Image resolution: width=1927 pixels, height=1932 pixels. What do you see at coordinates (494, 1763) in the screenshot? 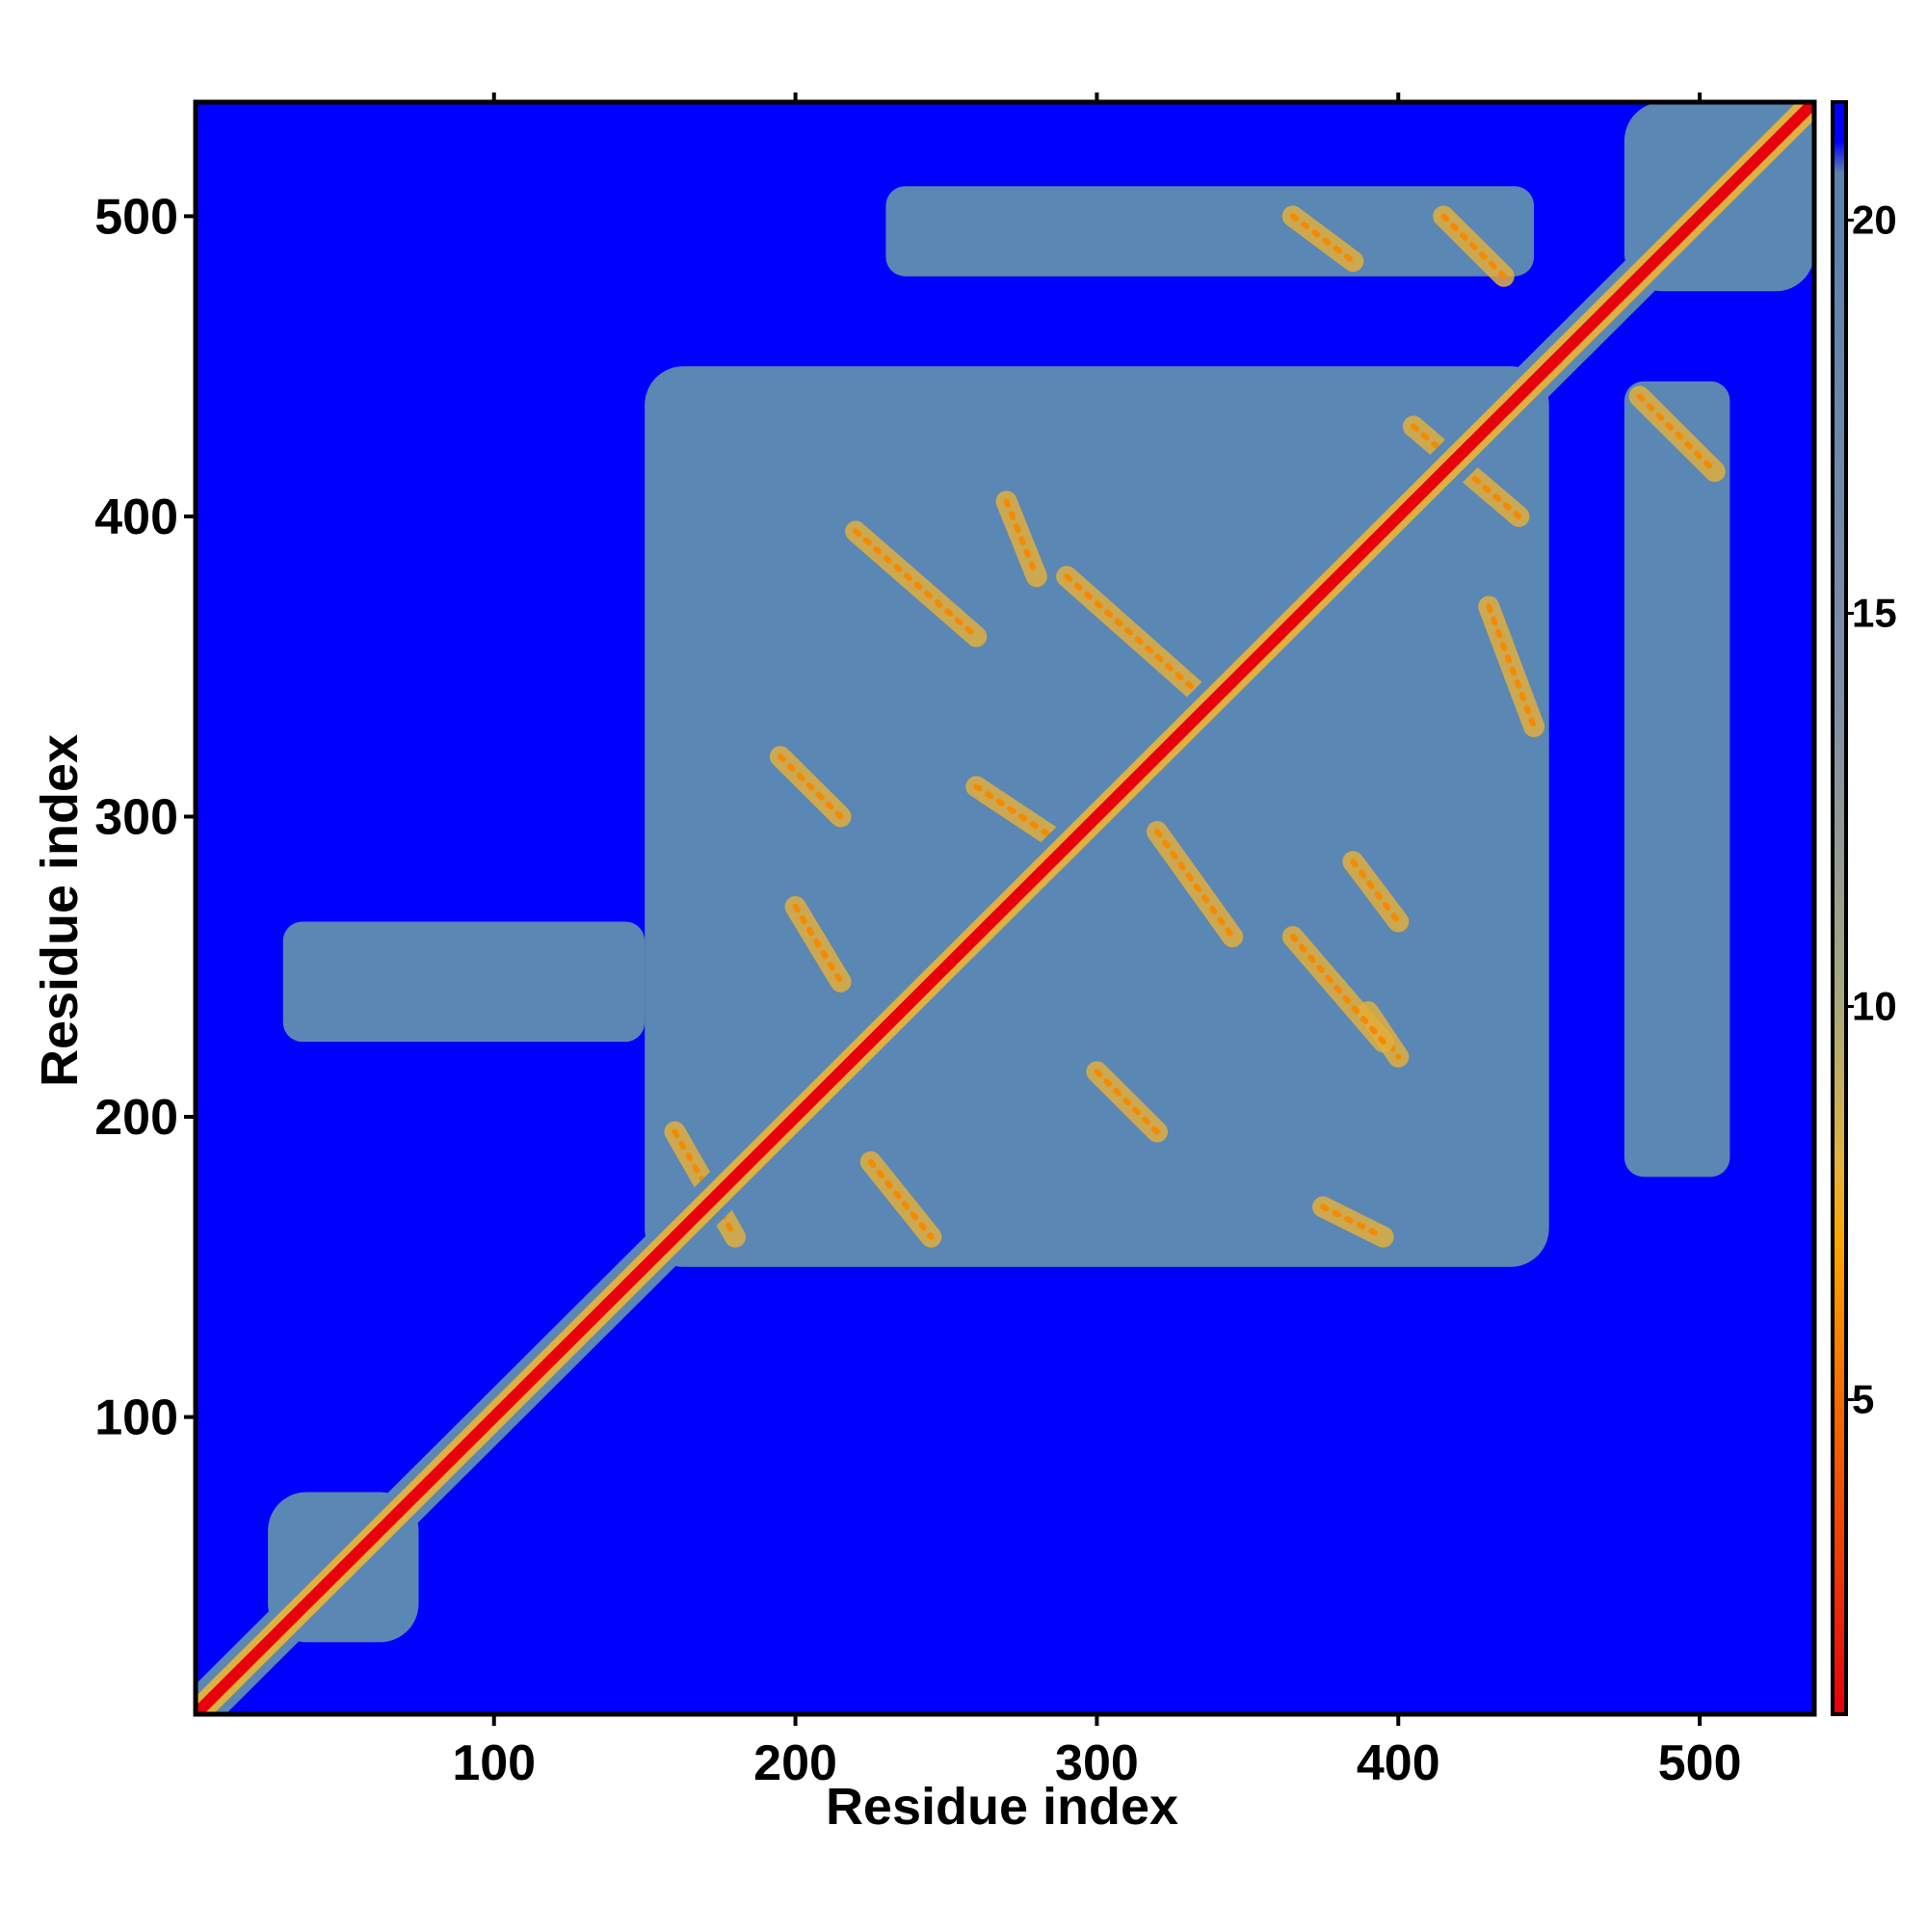
I see `x-tick-label: 100` at bounding box center [494, 1763].